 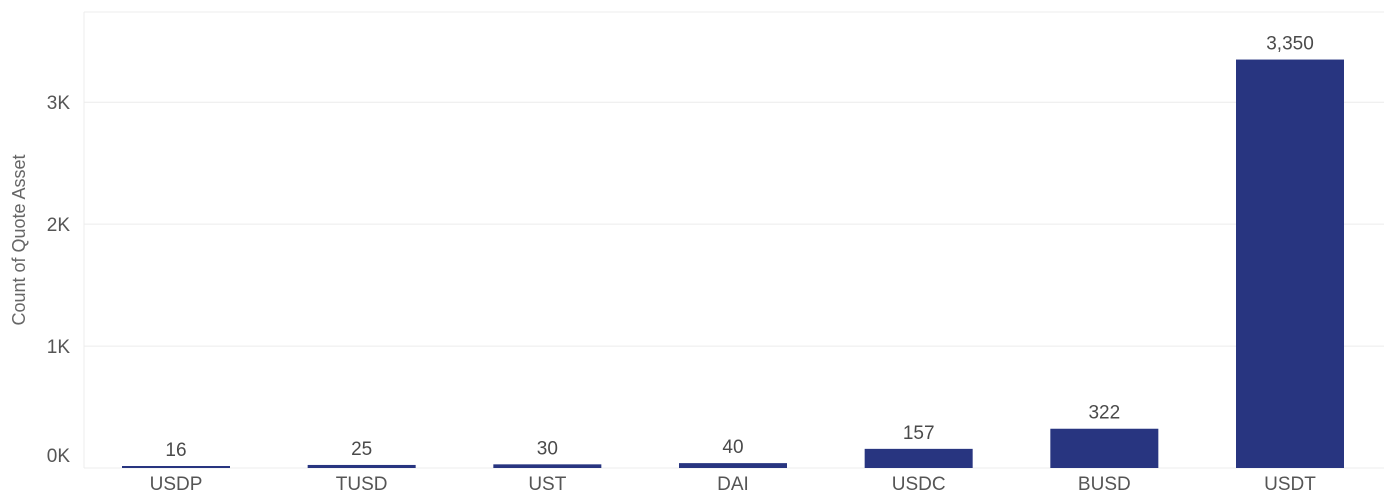 What do you see at coordinates (1290, 44) in the screenshot?
I see `data-label-usdt: 3,350` at bounding box center [1290, 44].